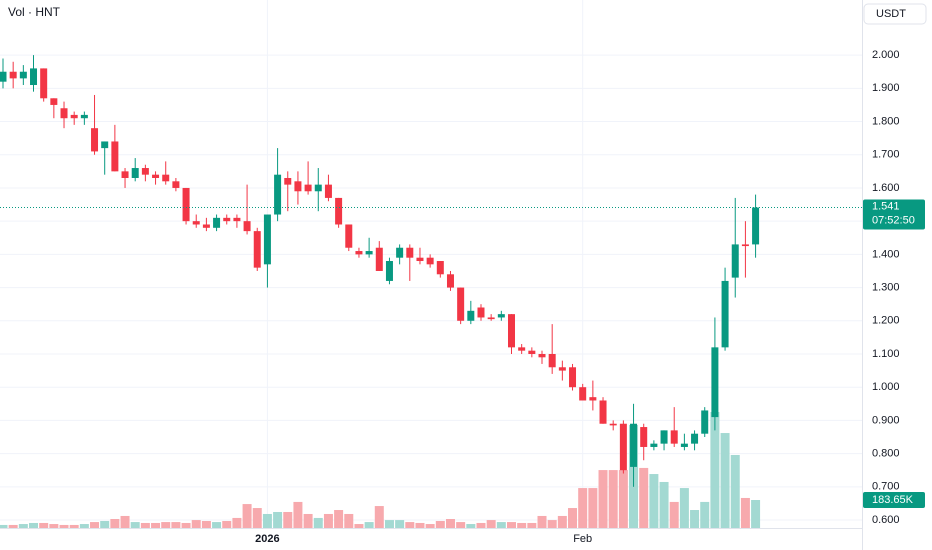 This screenshot has height=550, width=932. What do you see at coordinates (886, 321) in the screenshot?
I see `y-tick-label: 1.200` at bounding box center [886, 321].